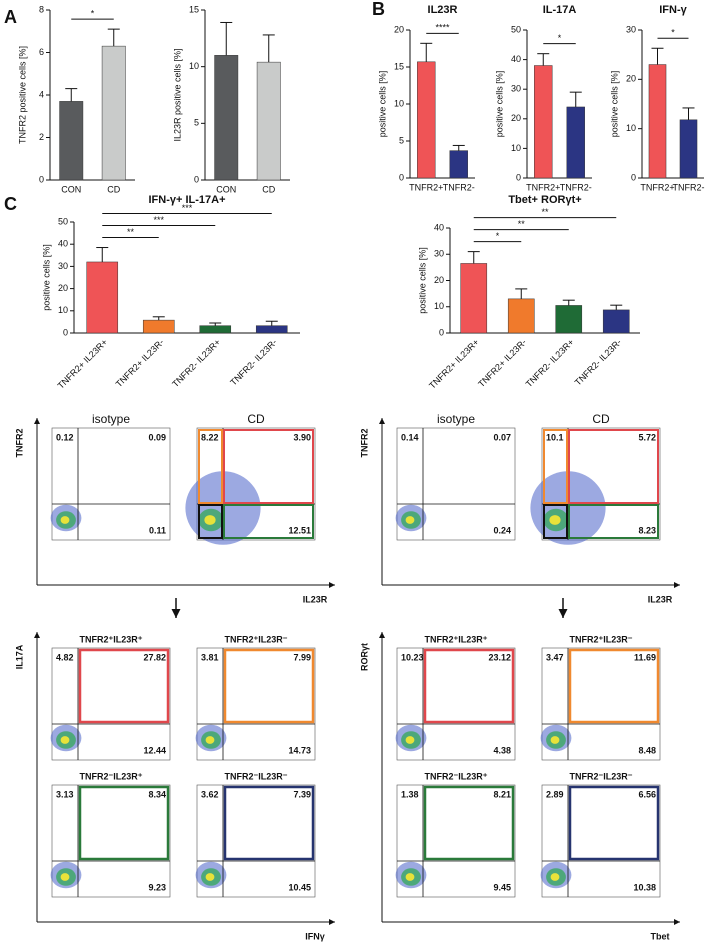  Describe the element at coordinates (502, 794) in the screenshot. I see `quadrant-value: 8.21` at that location.